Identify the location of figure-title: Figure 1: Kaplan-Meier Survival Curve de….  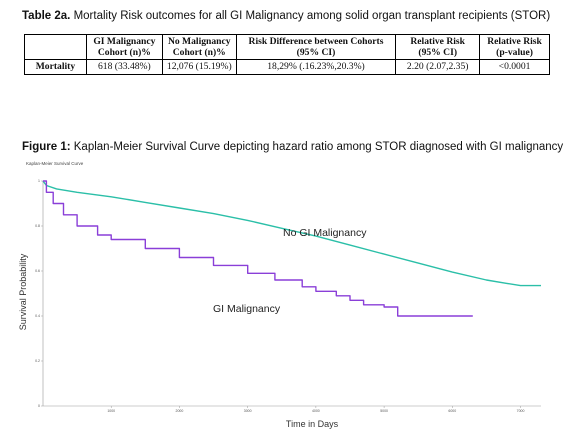
(292, 147).